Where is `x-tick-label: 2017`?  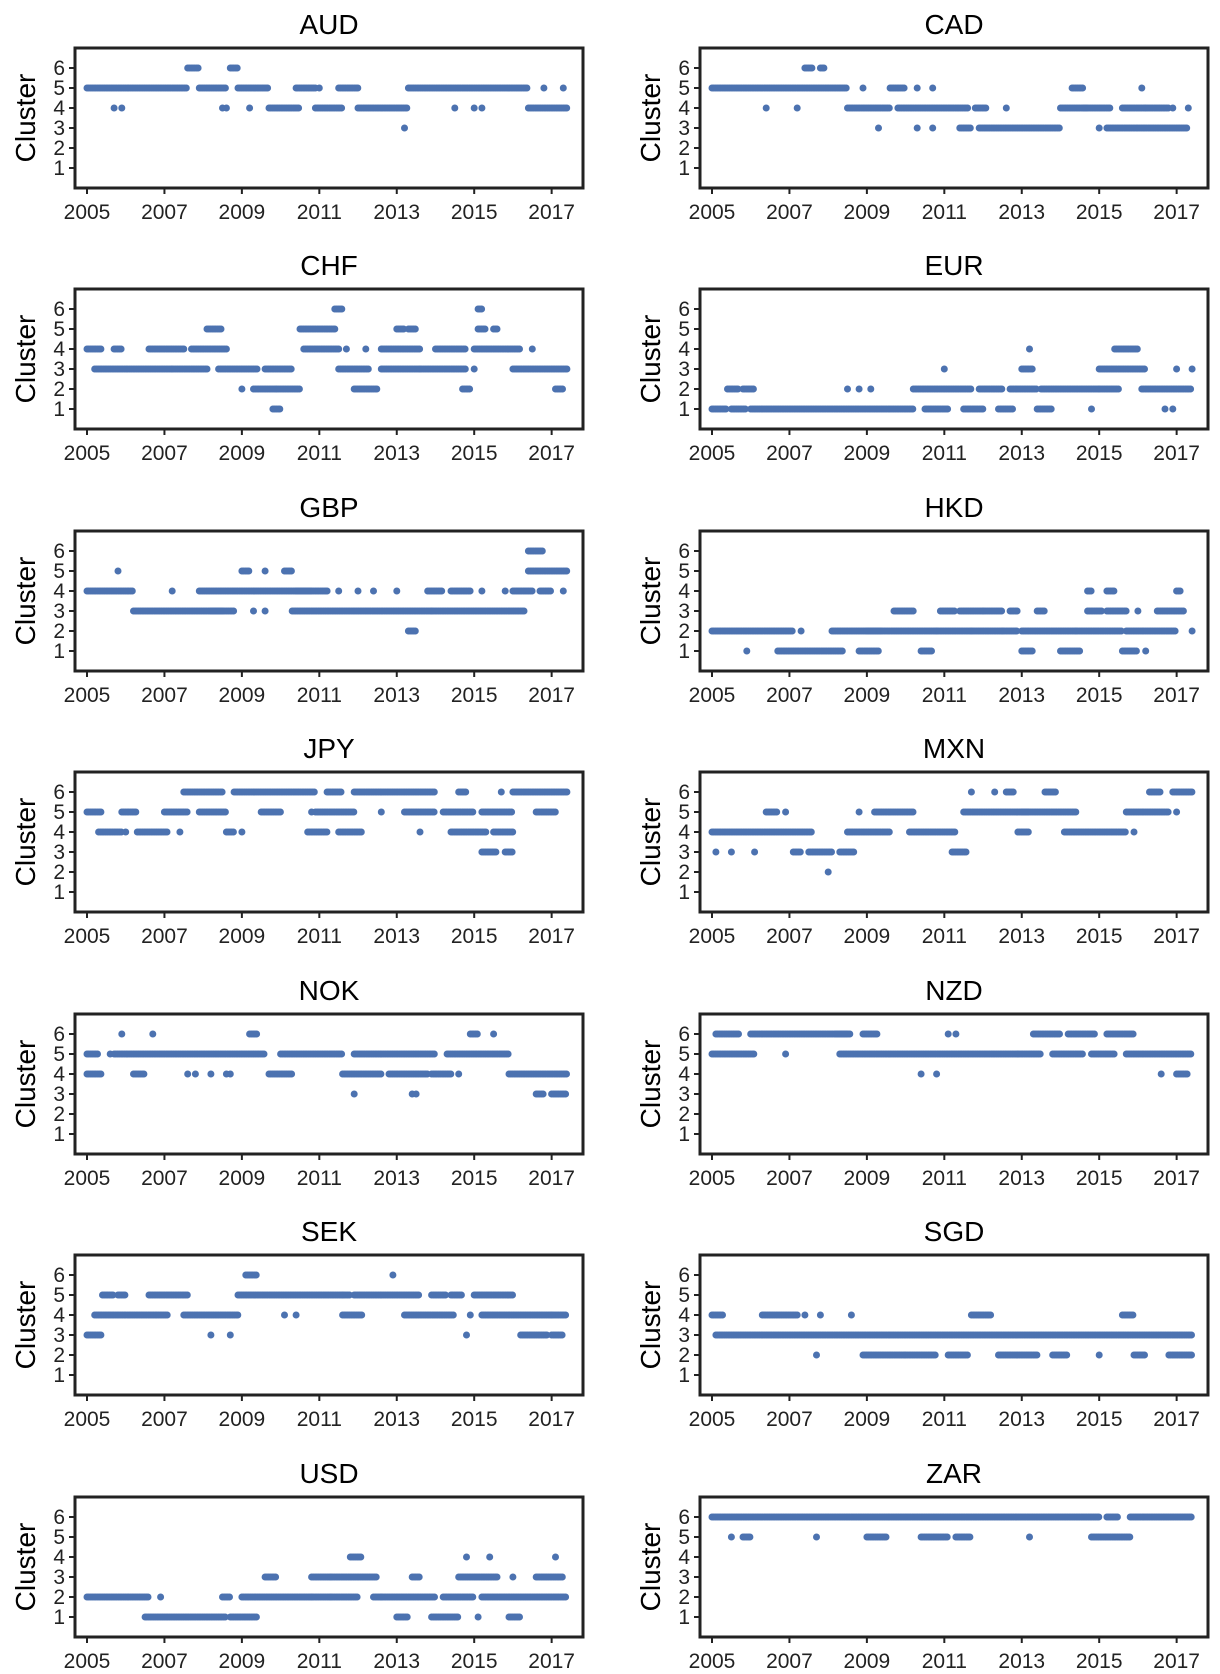 x-tick-label: 2017 is located at coordinates (551, 936).